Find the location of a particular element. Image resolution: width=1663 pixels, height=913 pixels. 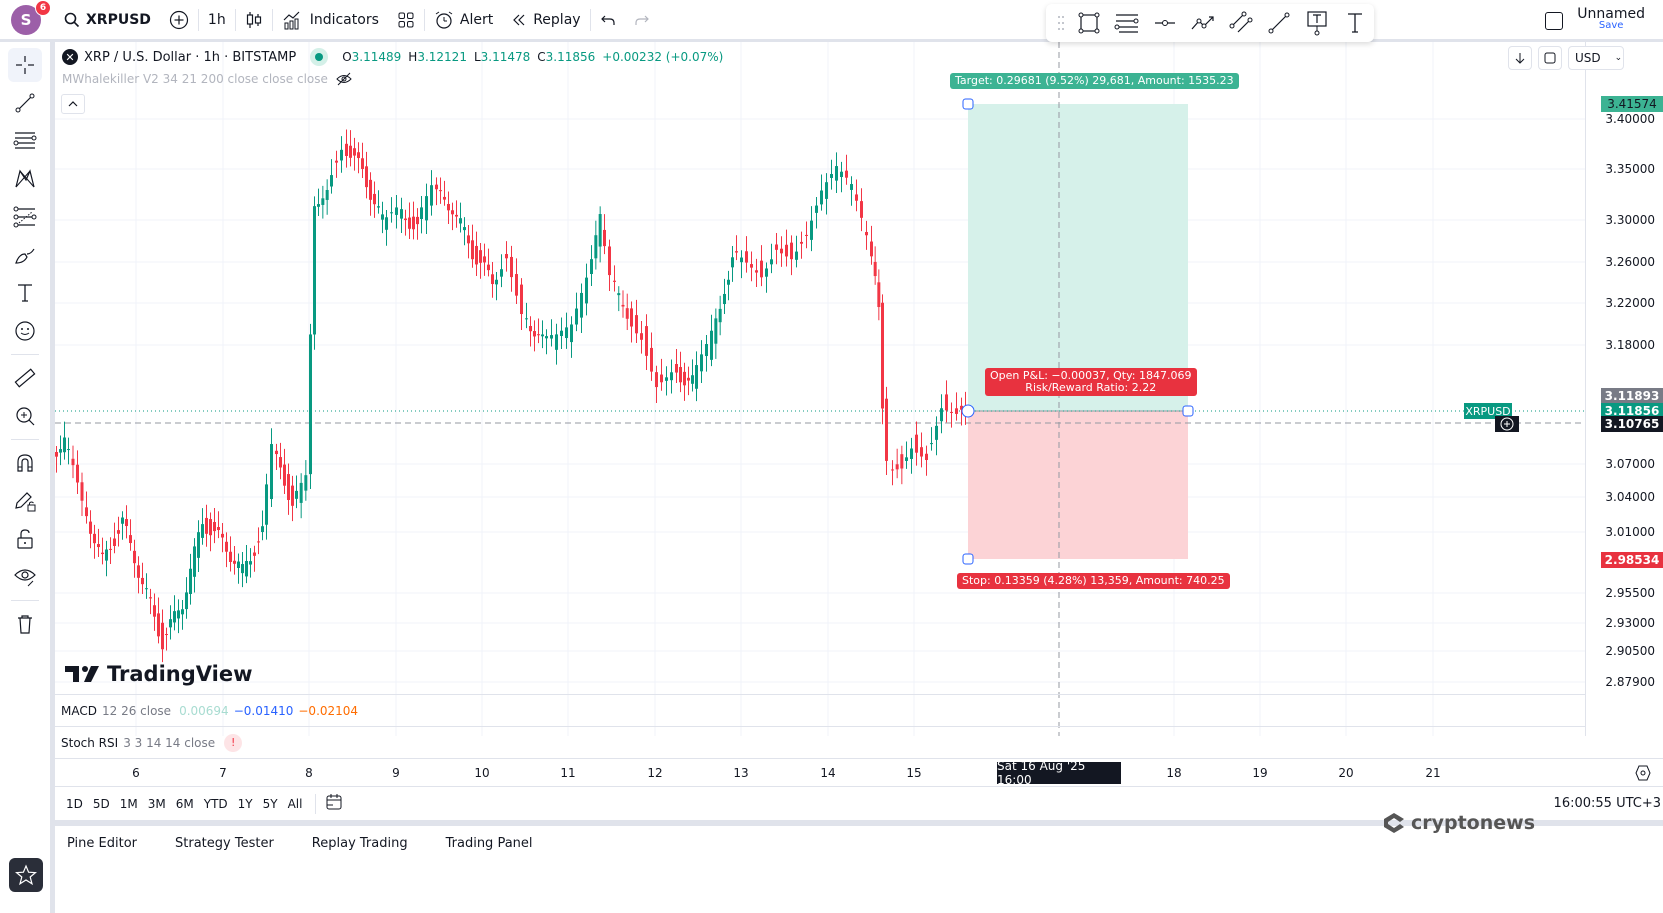

stop-handle is located at coordinates (968, 559).